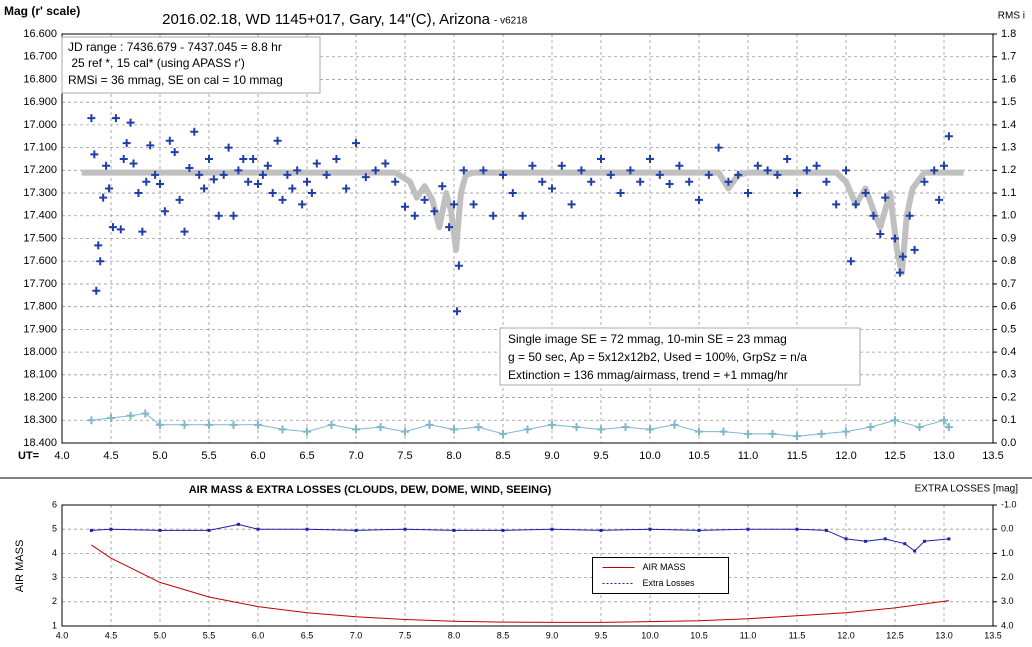  I want to click on legend-label: Extra Losses, so click(669, 583).